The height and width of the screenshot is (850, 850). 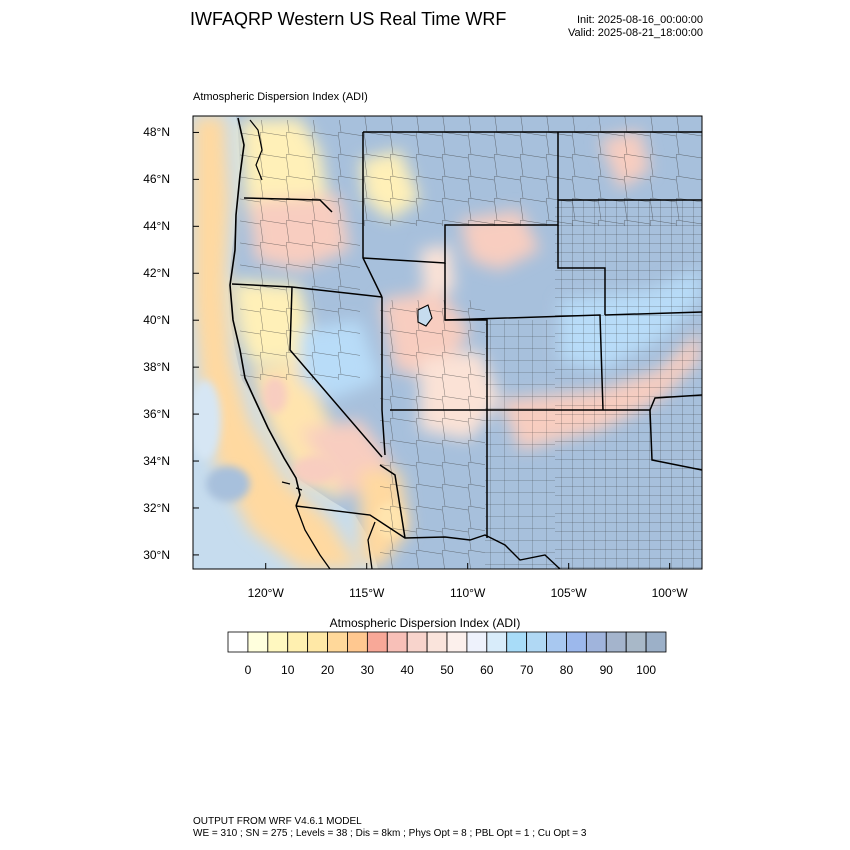 What do you see at coordinates (468, 566) in the screenshot?
I see `lon-ticks` at bounding box center [468, 566].